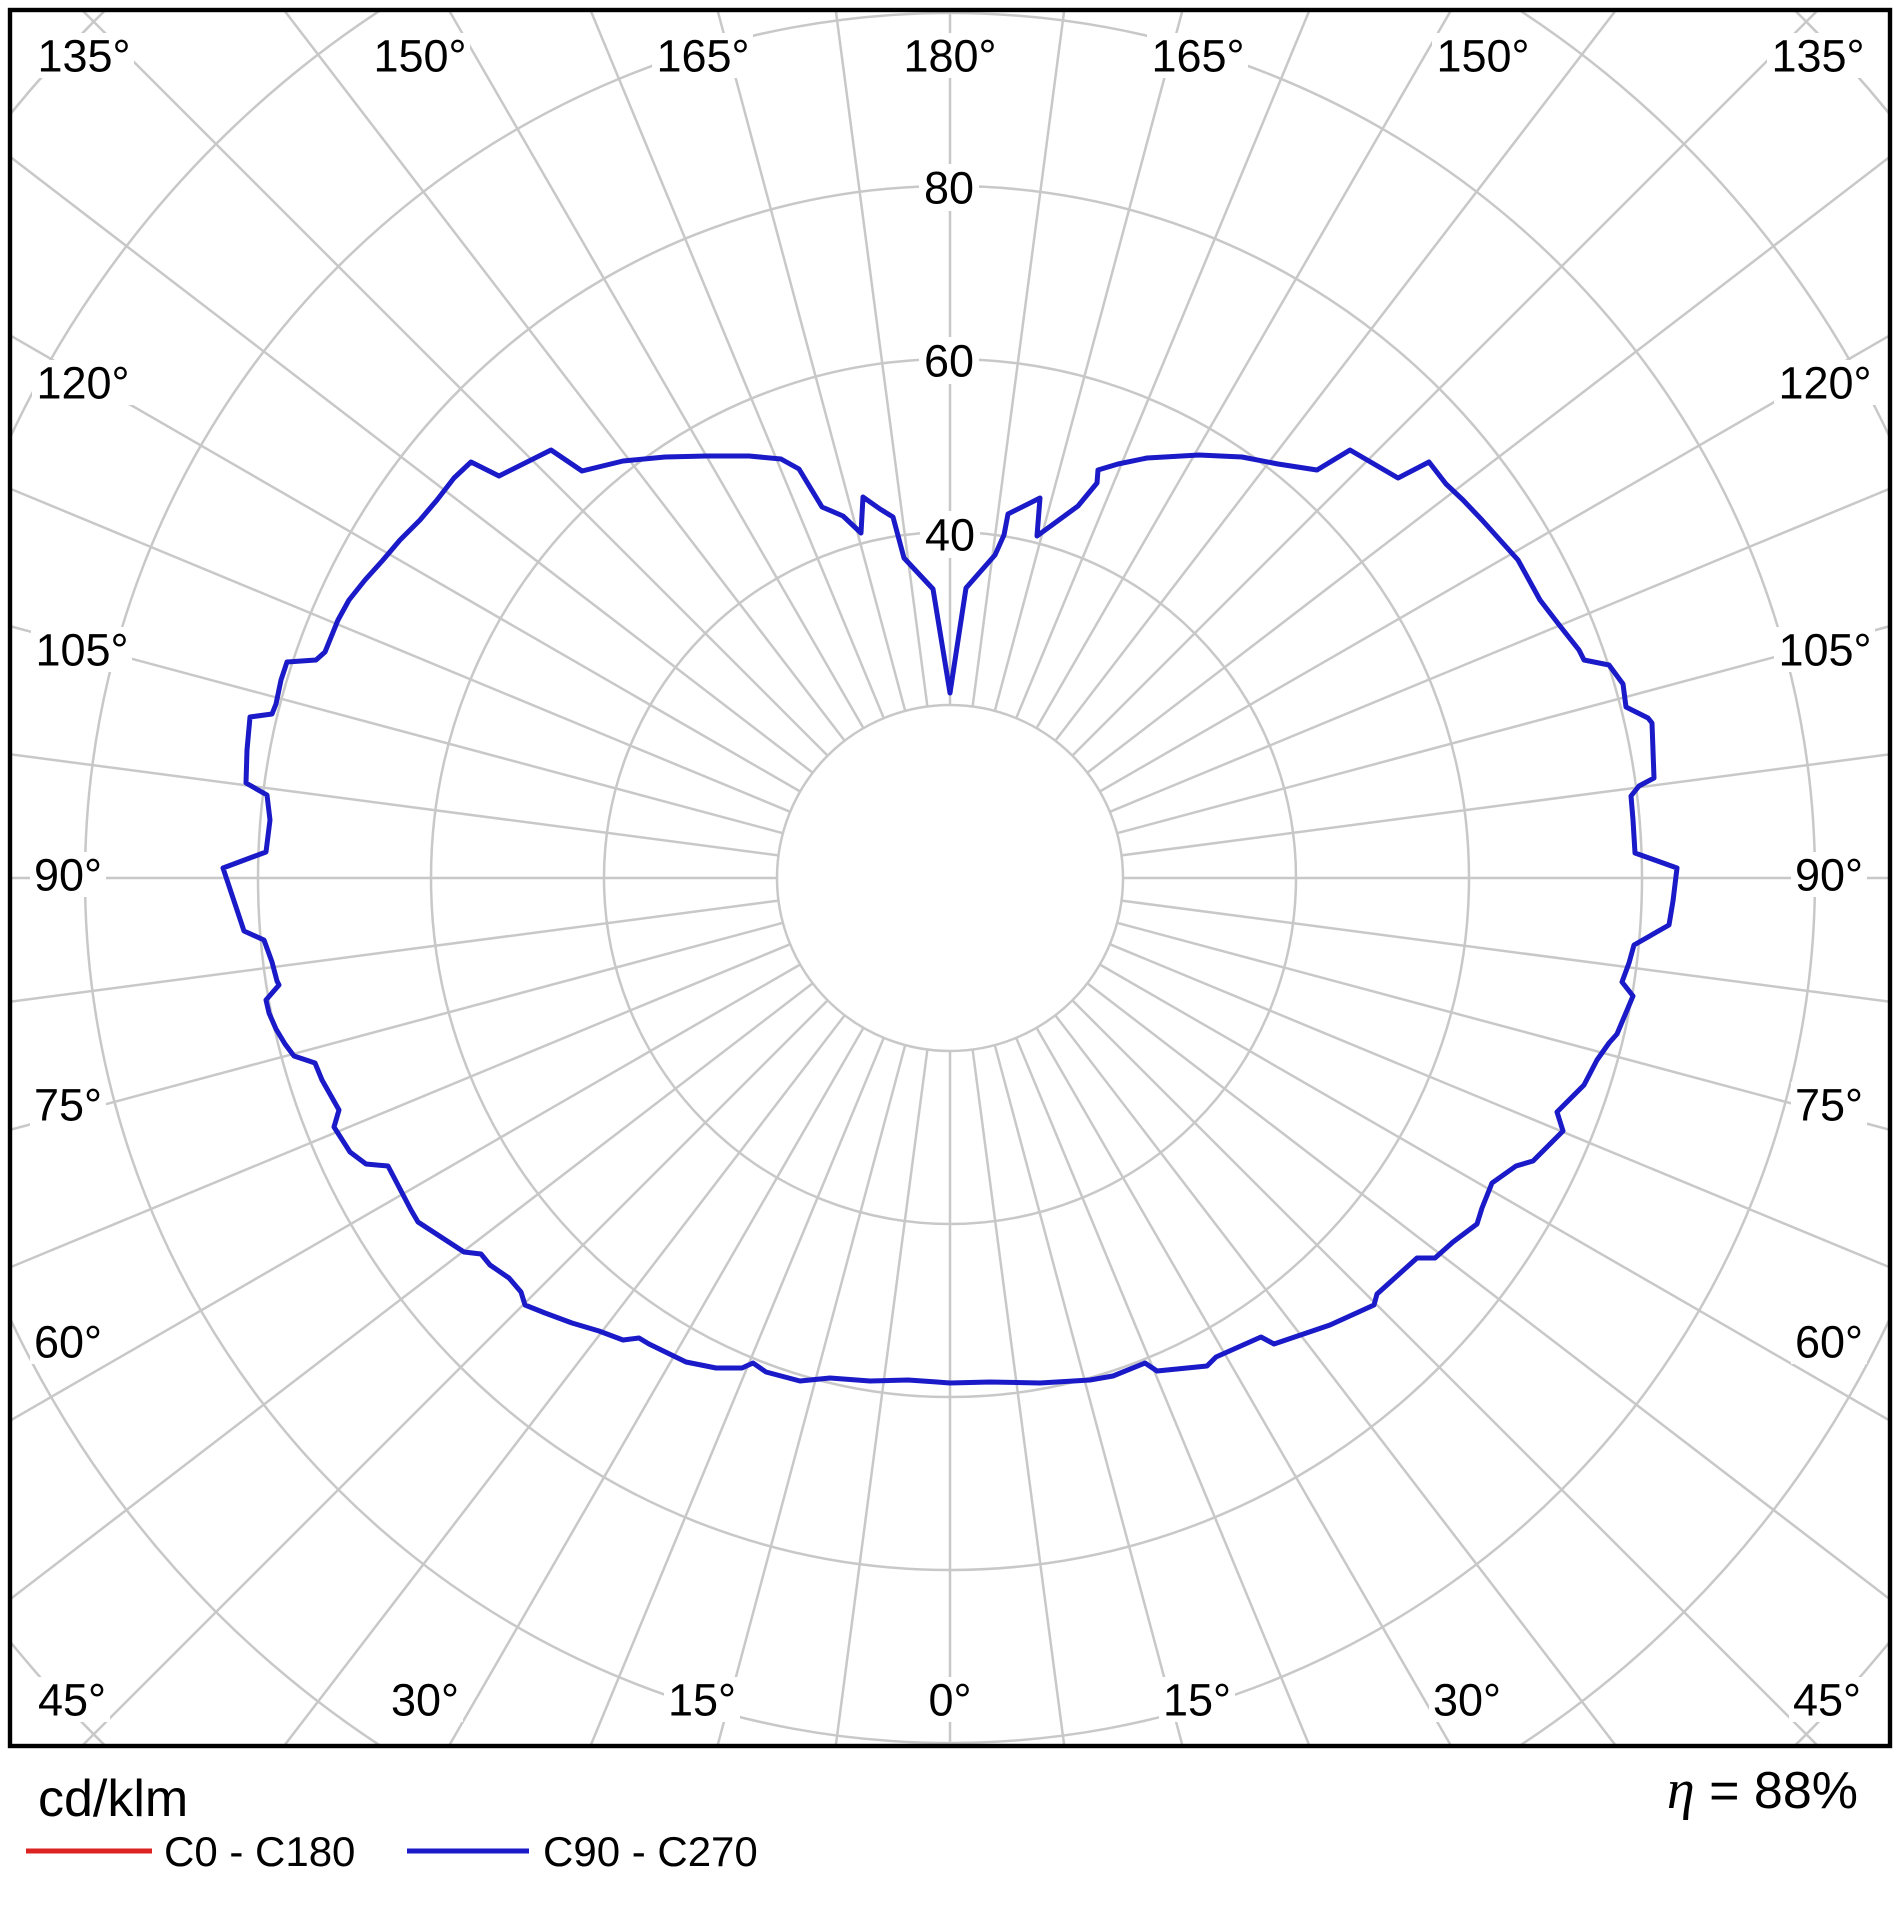 This screenshot has height=1905, width=1900. What do you see at coordinates (949, 188) in the screenshot?
I see `svg-text: 80` at bounding box center [949, 188].